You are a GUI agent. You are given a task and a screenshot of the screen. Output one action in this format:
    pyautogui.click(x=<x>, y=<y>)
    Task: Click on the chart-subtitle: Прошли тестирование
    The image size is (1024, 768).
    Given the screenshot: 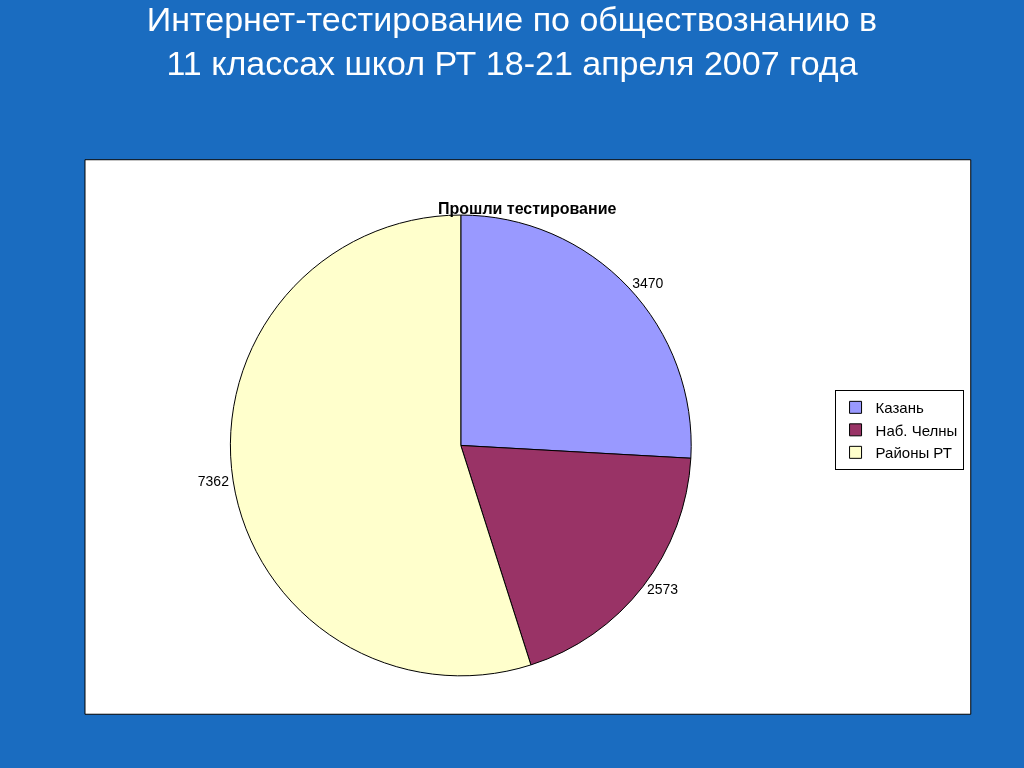 What is the action you would take?
    pyautogui.click(x=527, y=208)
    